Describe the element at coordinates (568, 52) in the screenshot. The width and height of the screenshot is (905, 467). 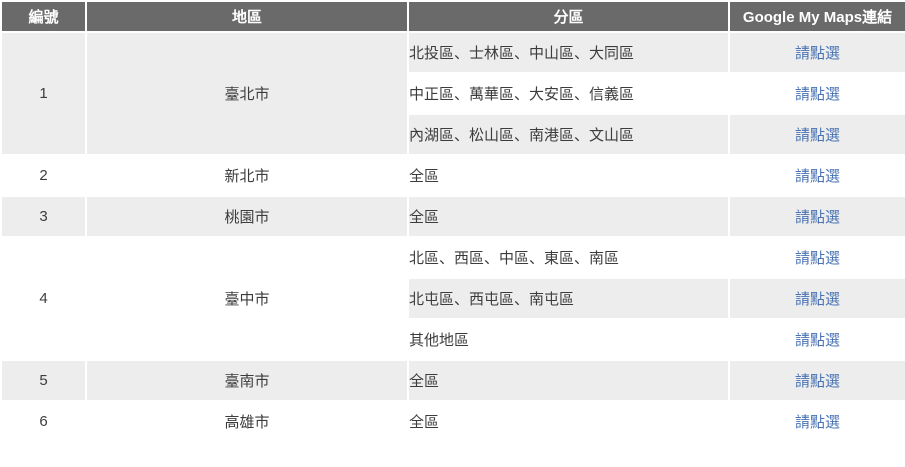
I see `subdistrict-cell: 北投區、士林區、中山區、大同區` at that location.